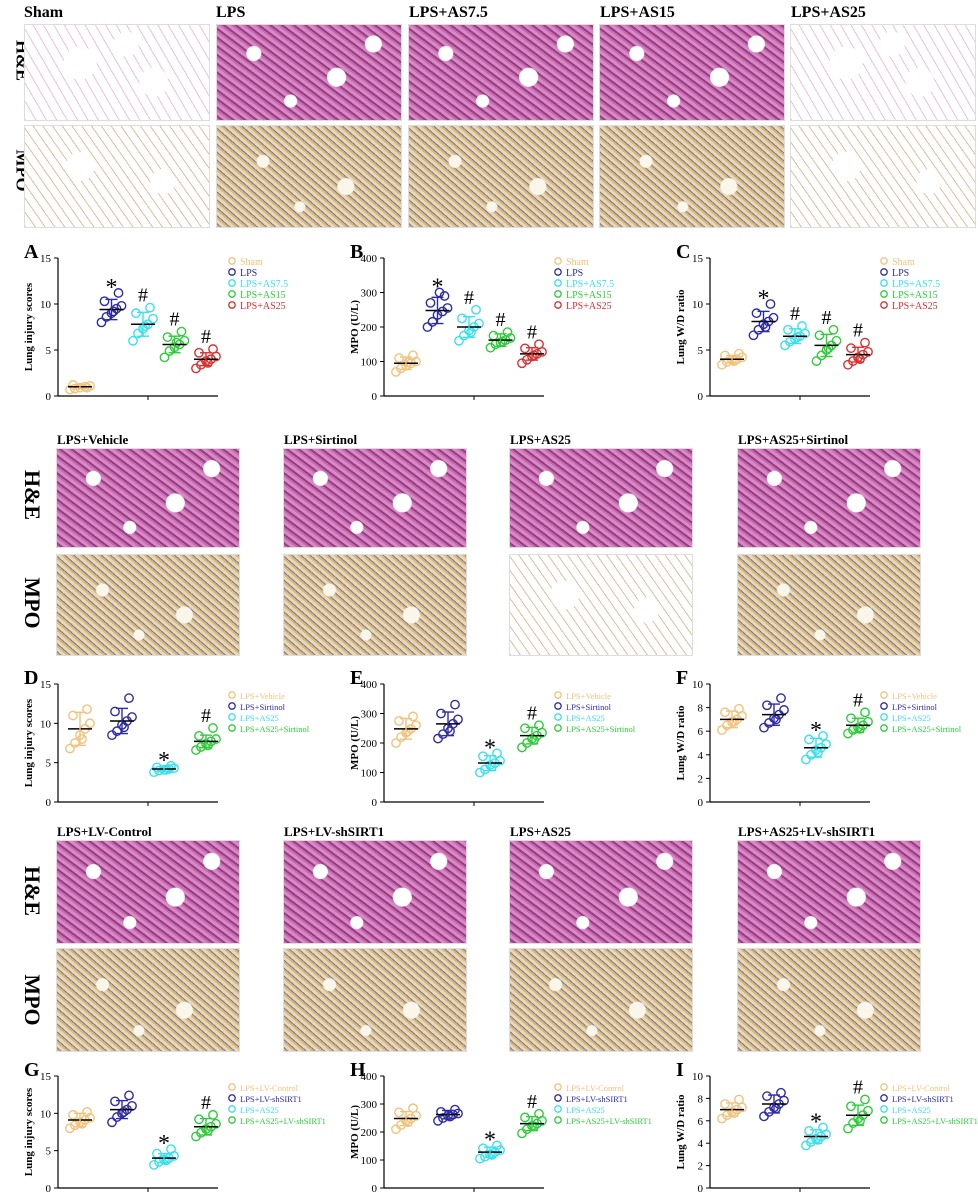 This screenshot has height=1198, width=978. I want to click on s2-mpo-vehicle, so click(148, 605).